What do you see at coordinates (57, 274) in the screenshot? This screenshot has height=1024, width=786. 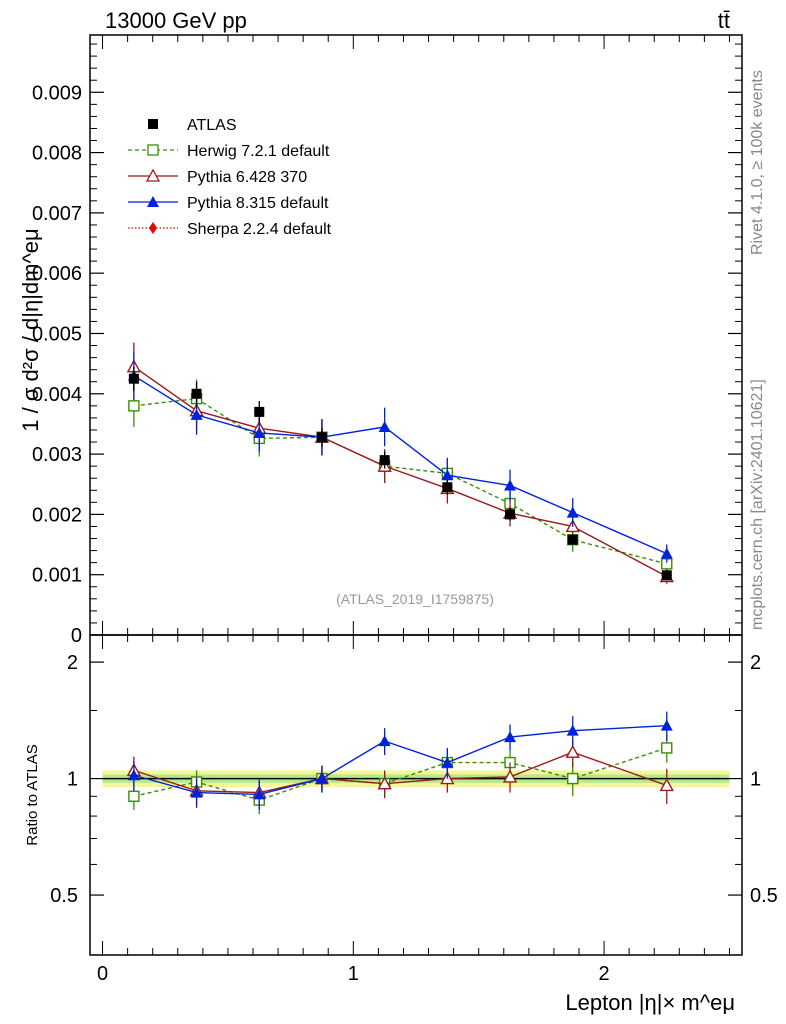 I see `main-y-tick-label: 0.006` at bounding box center [57, 274].